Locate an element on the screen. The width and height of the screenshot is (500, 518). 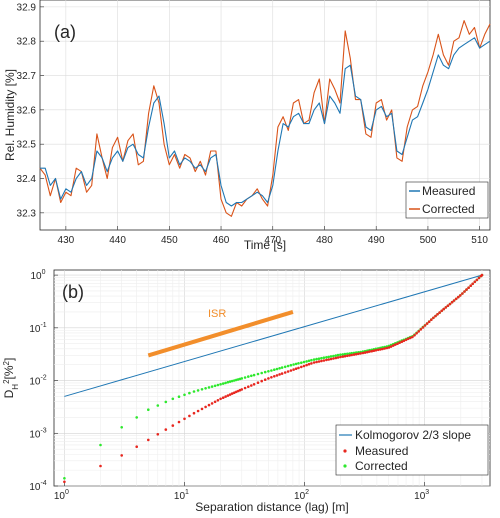
tick-label-x: 480 is located at coordinates (324, 240).